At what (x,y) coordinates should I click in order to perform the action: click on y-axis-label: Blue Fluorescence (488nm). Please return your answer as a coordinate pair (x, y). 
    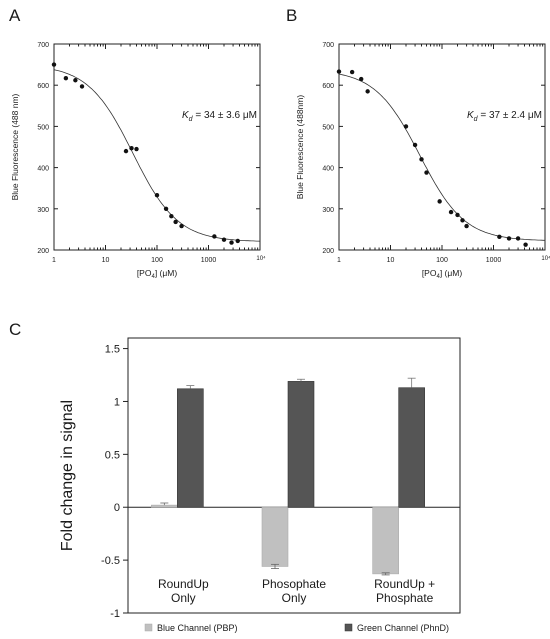
    Looking at the image, I should click on (300, 147).